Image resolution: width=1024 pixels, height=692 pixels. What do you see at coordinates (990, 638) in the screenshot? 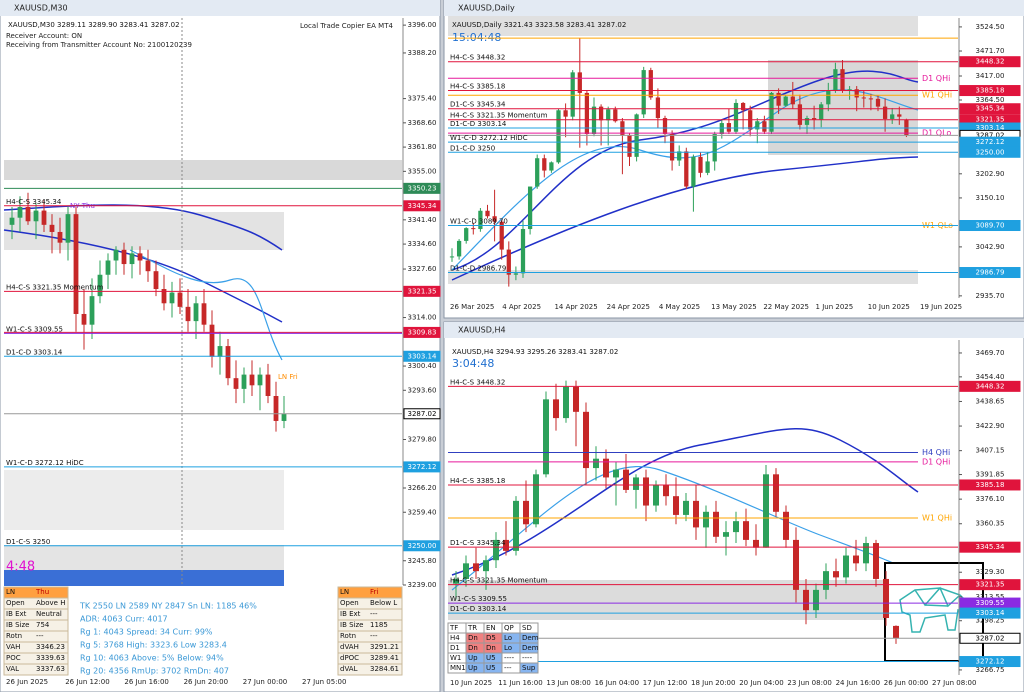
I see `price-box-label: 3287.02` at bounding box center [990, 638].